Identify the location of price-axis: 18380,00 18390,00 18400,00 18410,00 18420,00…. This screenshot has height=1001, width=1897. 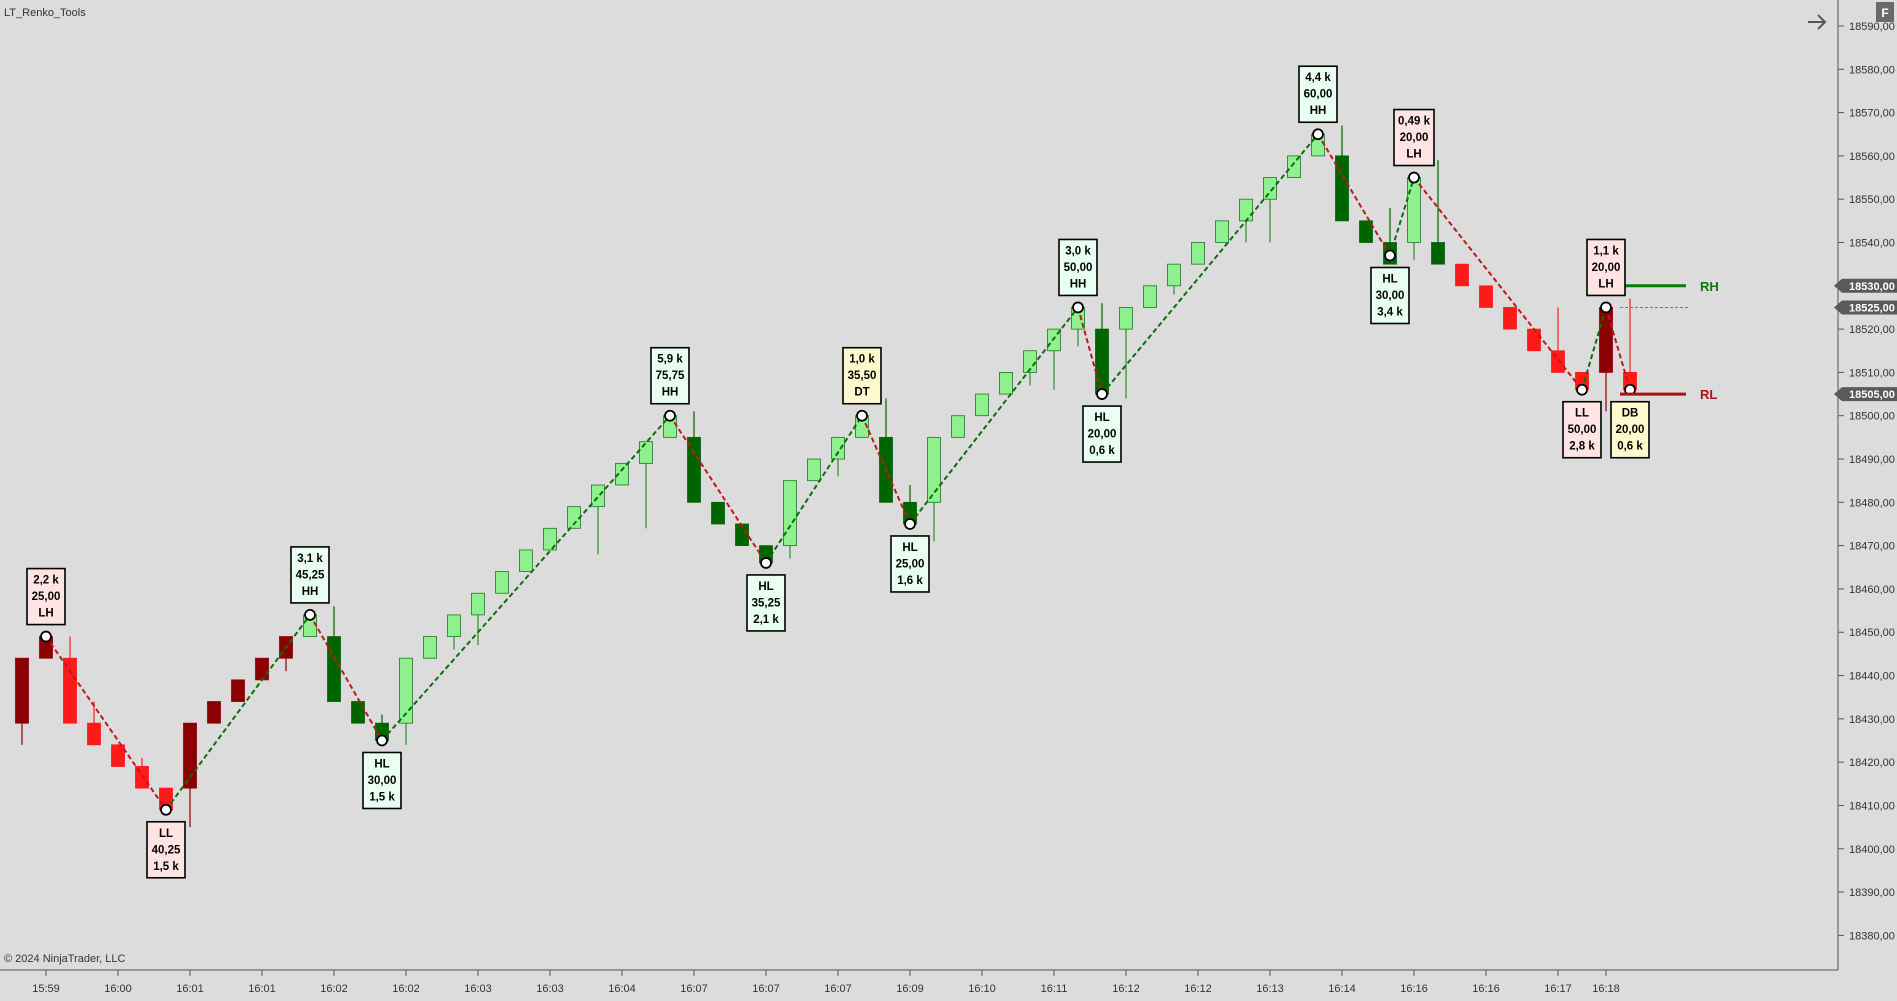
(1866, 481).